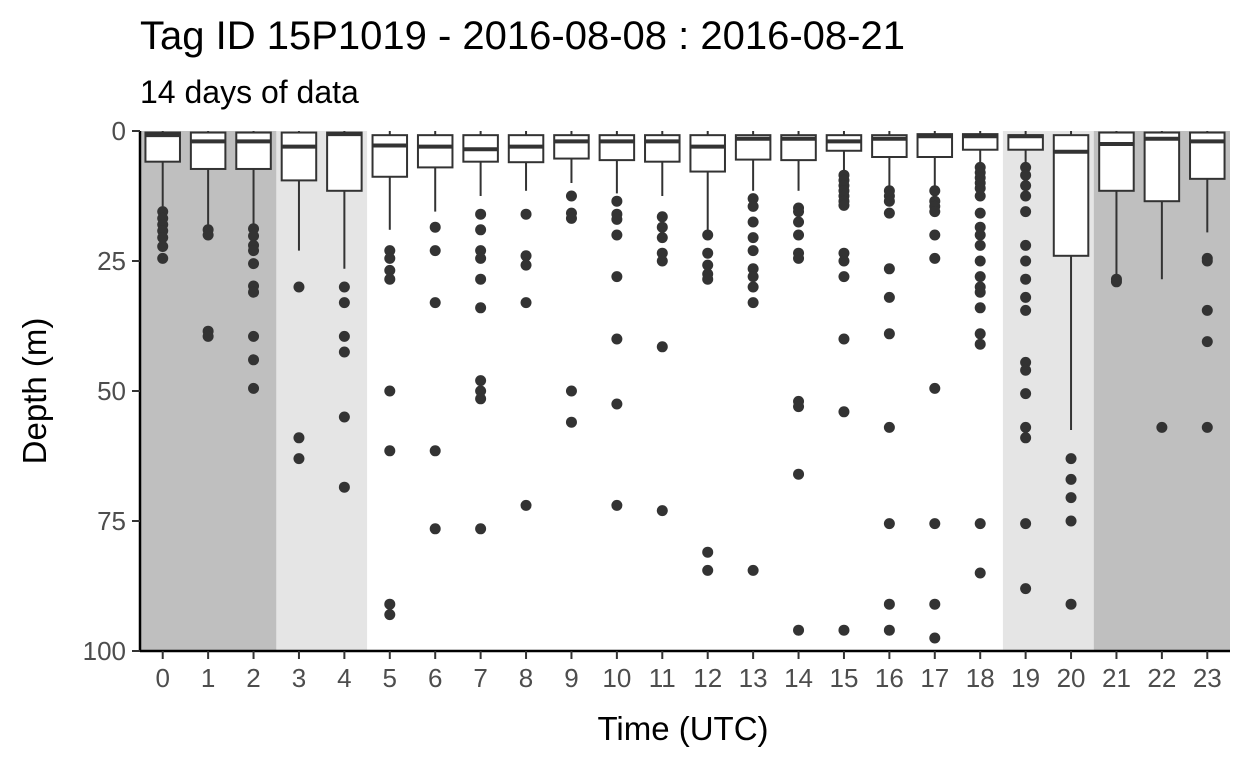  Describe the element at coordinates (344, 678) in the screenshot. I see `x-tick-label-4: 4` at that location.